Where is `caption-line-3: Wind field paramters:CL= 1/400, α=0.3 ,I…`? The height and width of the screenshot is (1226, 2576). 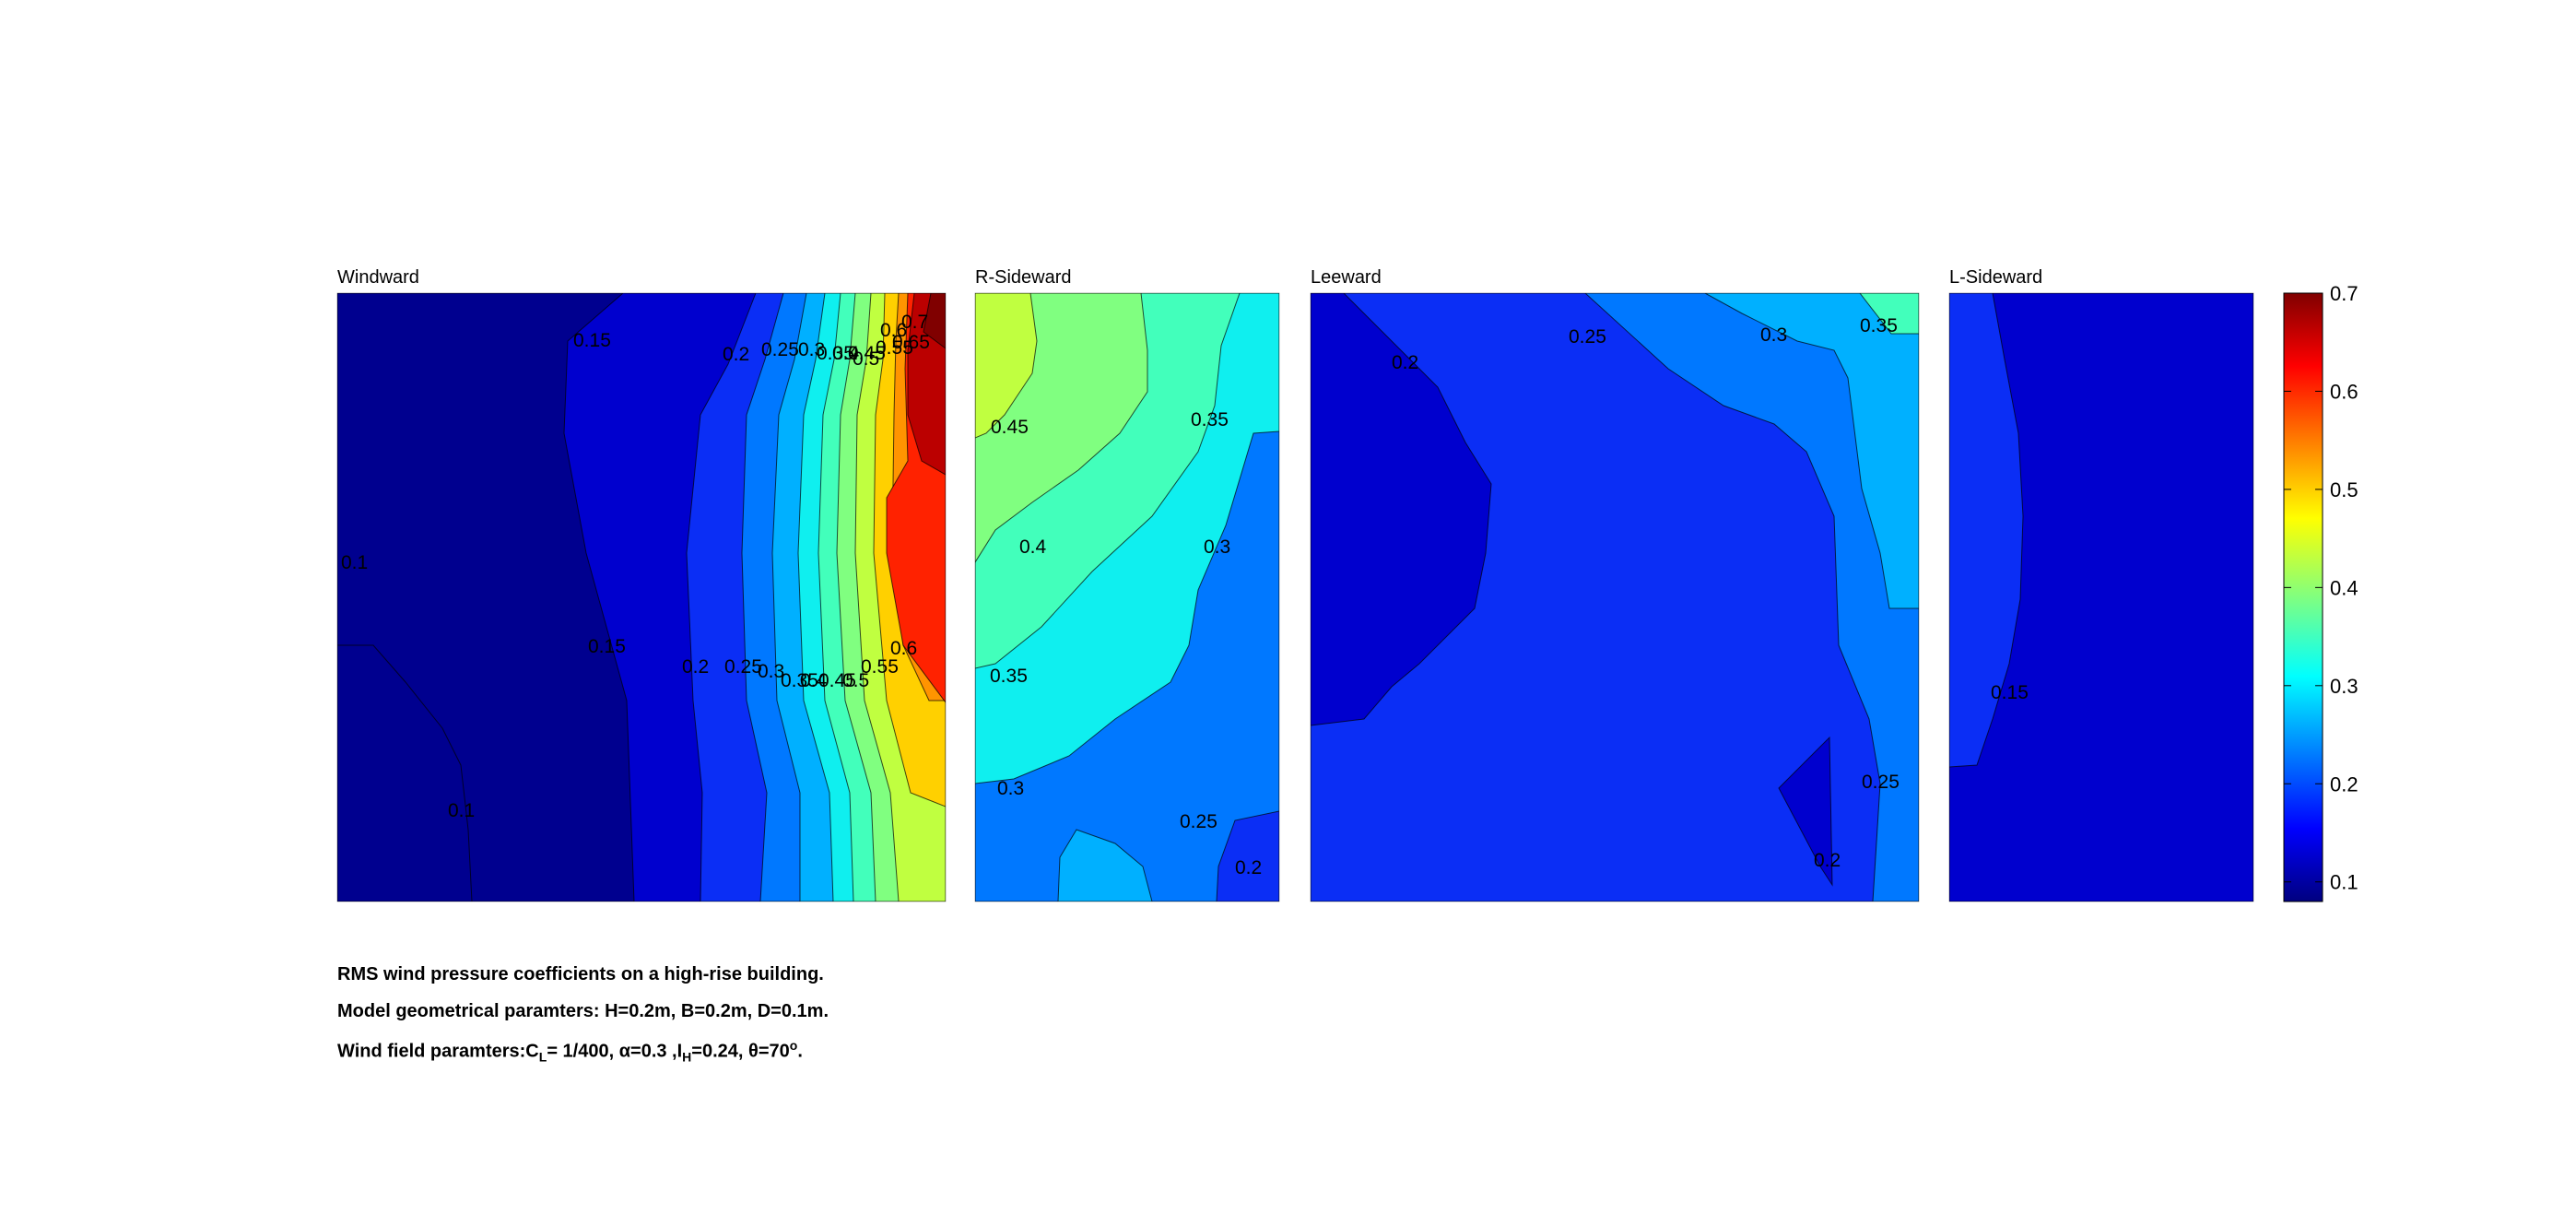
caption-line-3: Wind field paramters:CL= 1/400, α=0.3 ,I… is located at coordinates (570, 1051).